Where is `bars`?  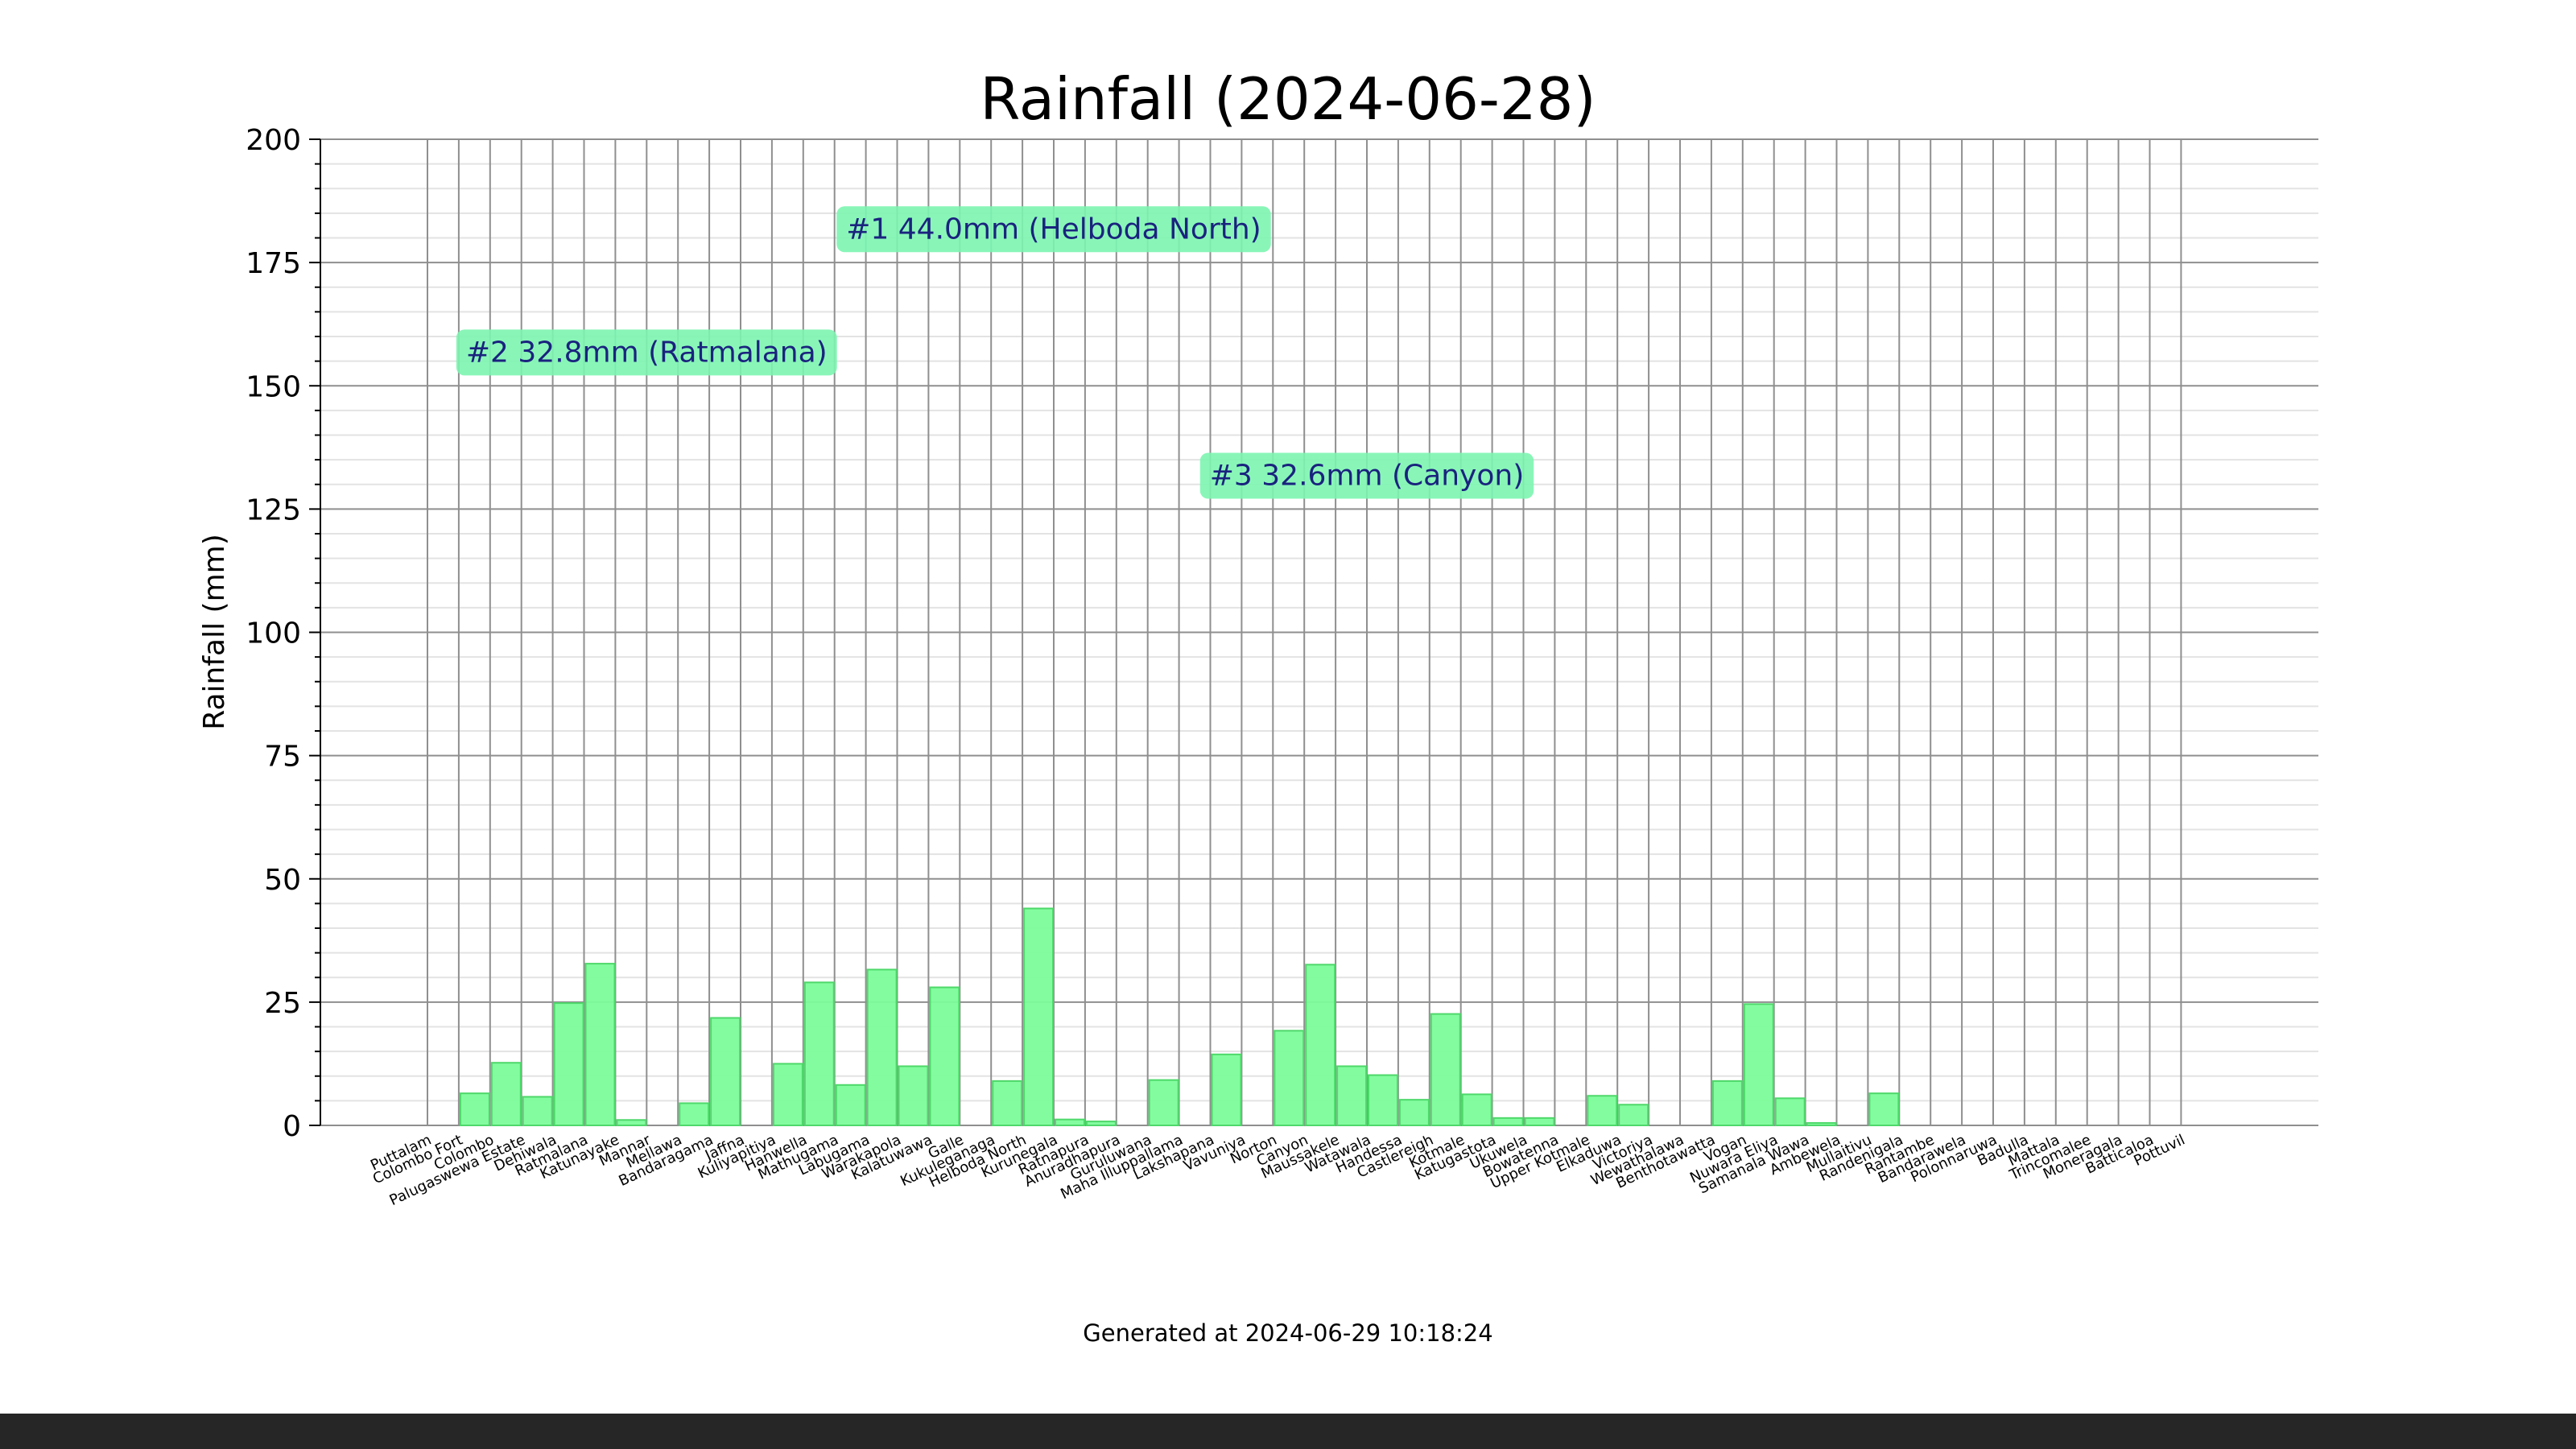 bars is located at coordinates (1179, 1017).